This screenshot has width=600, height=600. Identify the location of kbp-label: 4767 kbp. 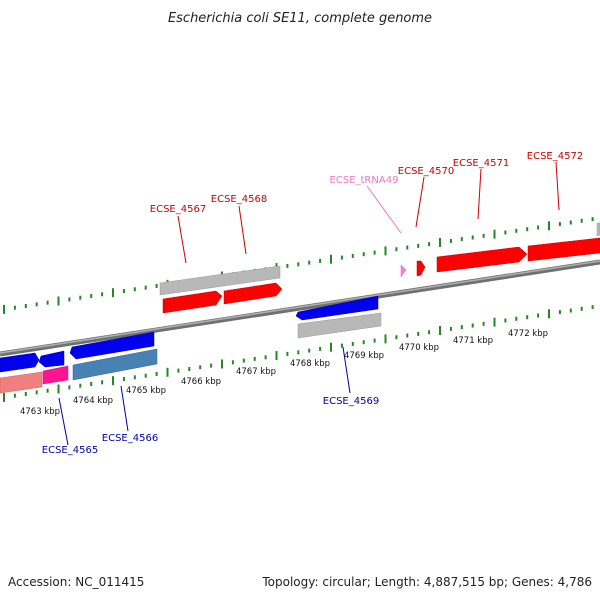
(256, 372).